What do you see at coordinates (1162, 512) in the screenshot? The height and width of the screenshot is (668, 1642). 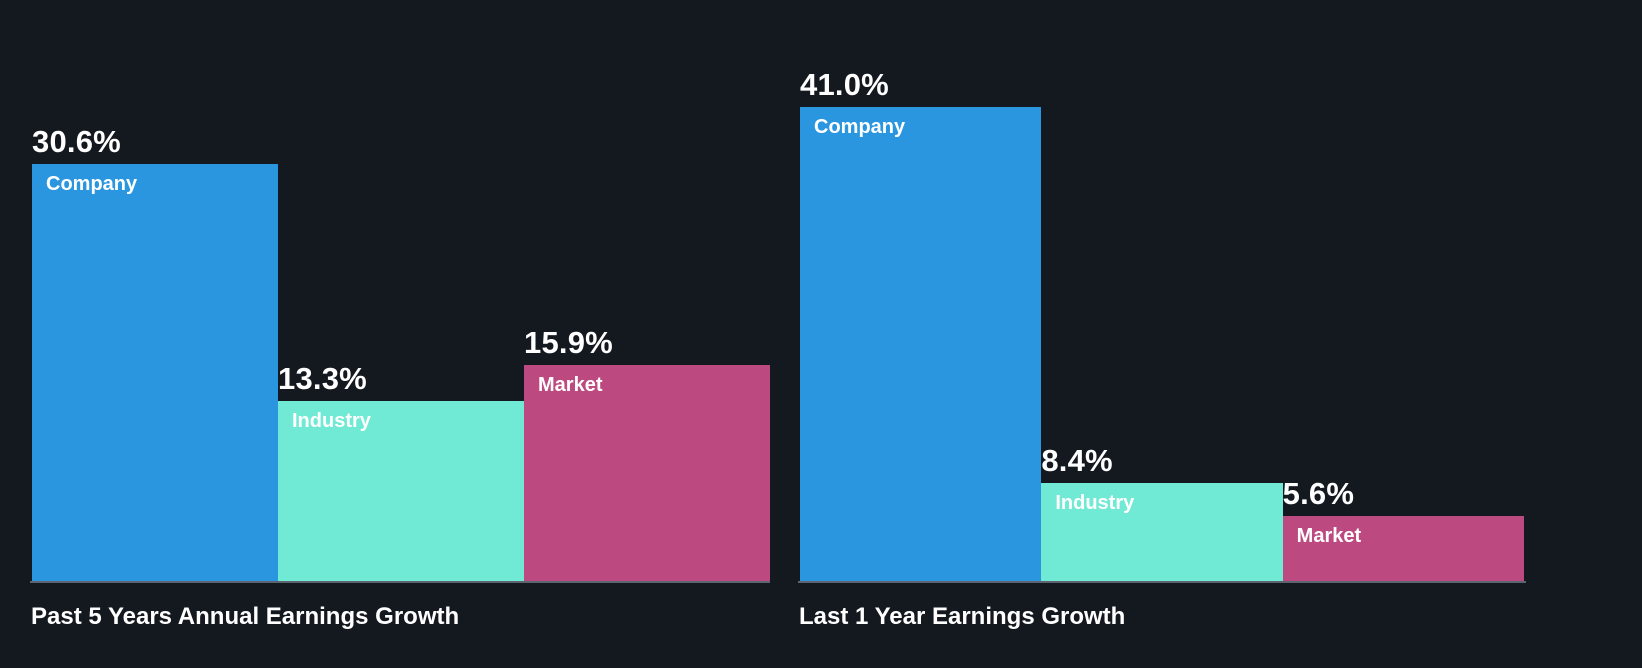 I see `bar-industry-right: 8.4% Industry` at bounding box center [1162, 512].